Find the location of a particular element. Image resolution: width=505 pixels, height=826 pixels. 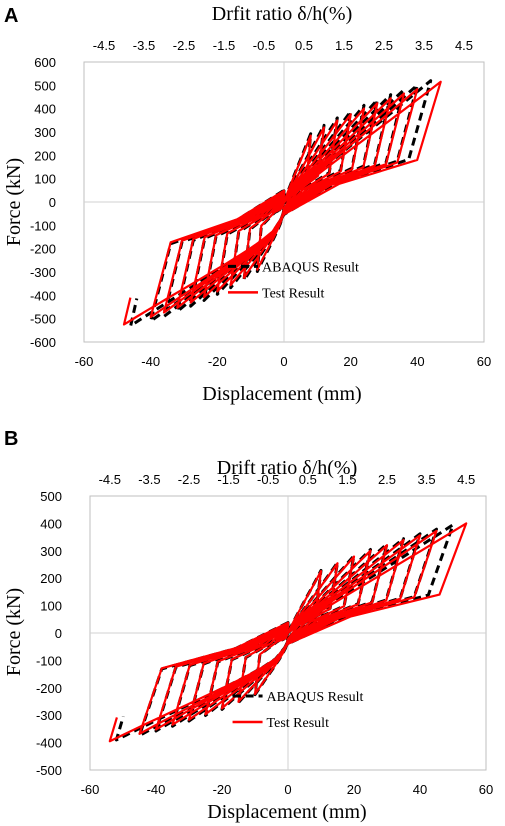

panel-b-title: Drift ratio δ/h(%) is located at coordinates (287, 468).